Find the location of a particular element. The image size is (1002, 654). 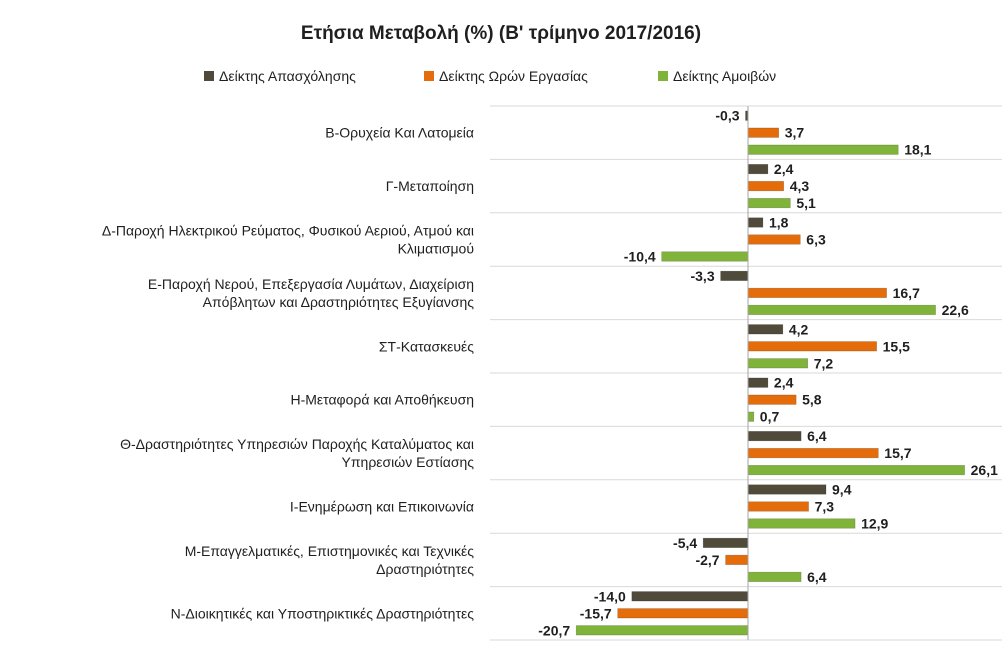

data-label: 7,2 is located at coordinates (824, 363).